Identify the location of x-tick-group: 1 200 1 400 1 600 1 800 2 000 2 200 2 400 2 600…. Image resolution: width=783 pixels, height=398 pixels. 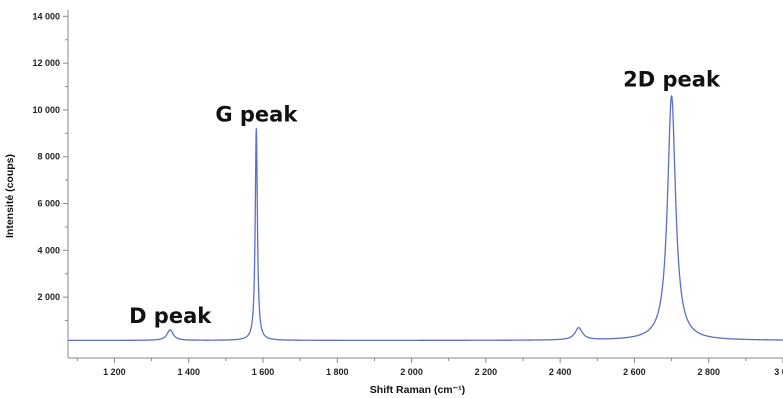
(429, 367).